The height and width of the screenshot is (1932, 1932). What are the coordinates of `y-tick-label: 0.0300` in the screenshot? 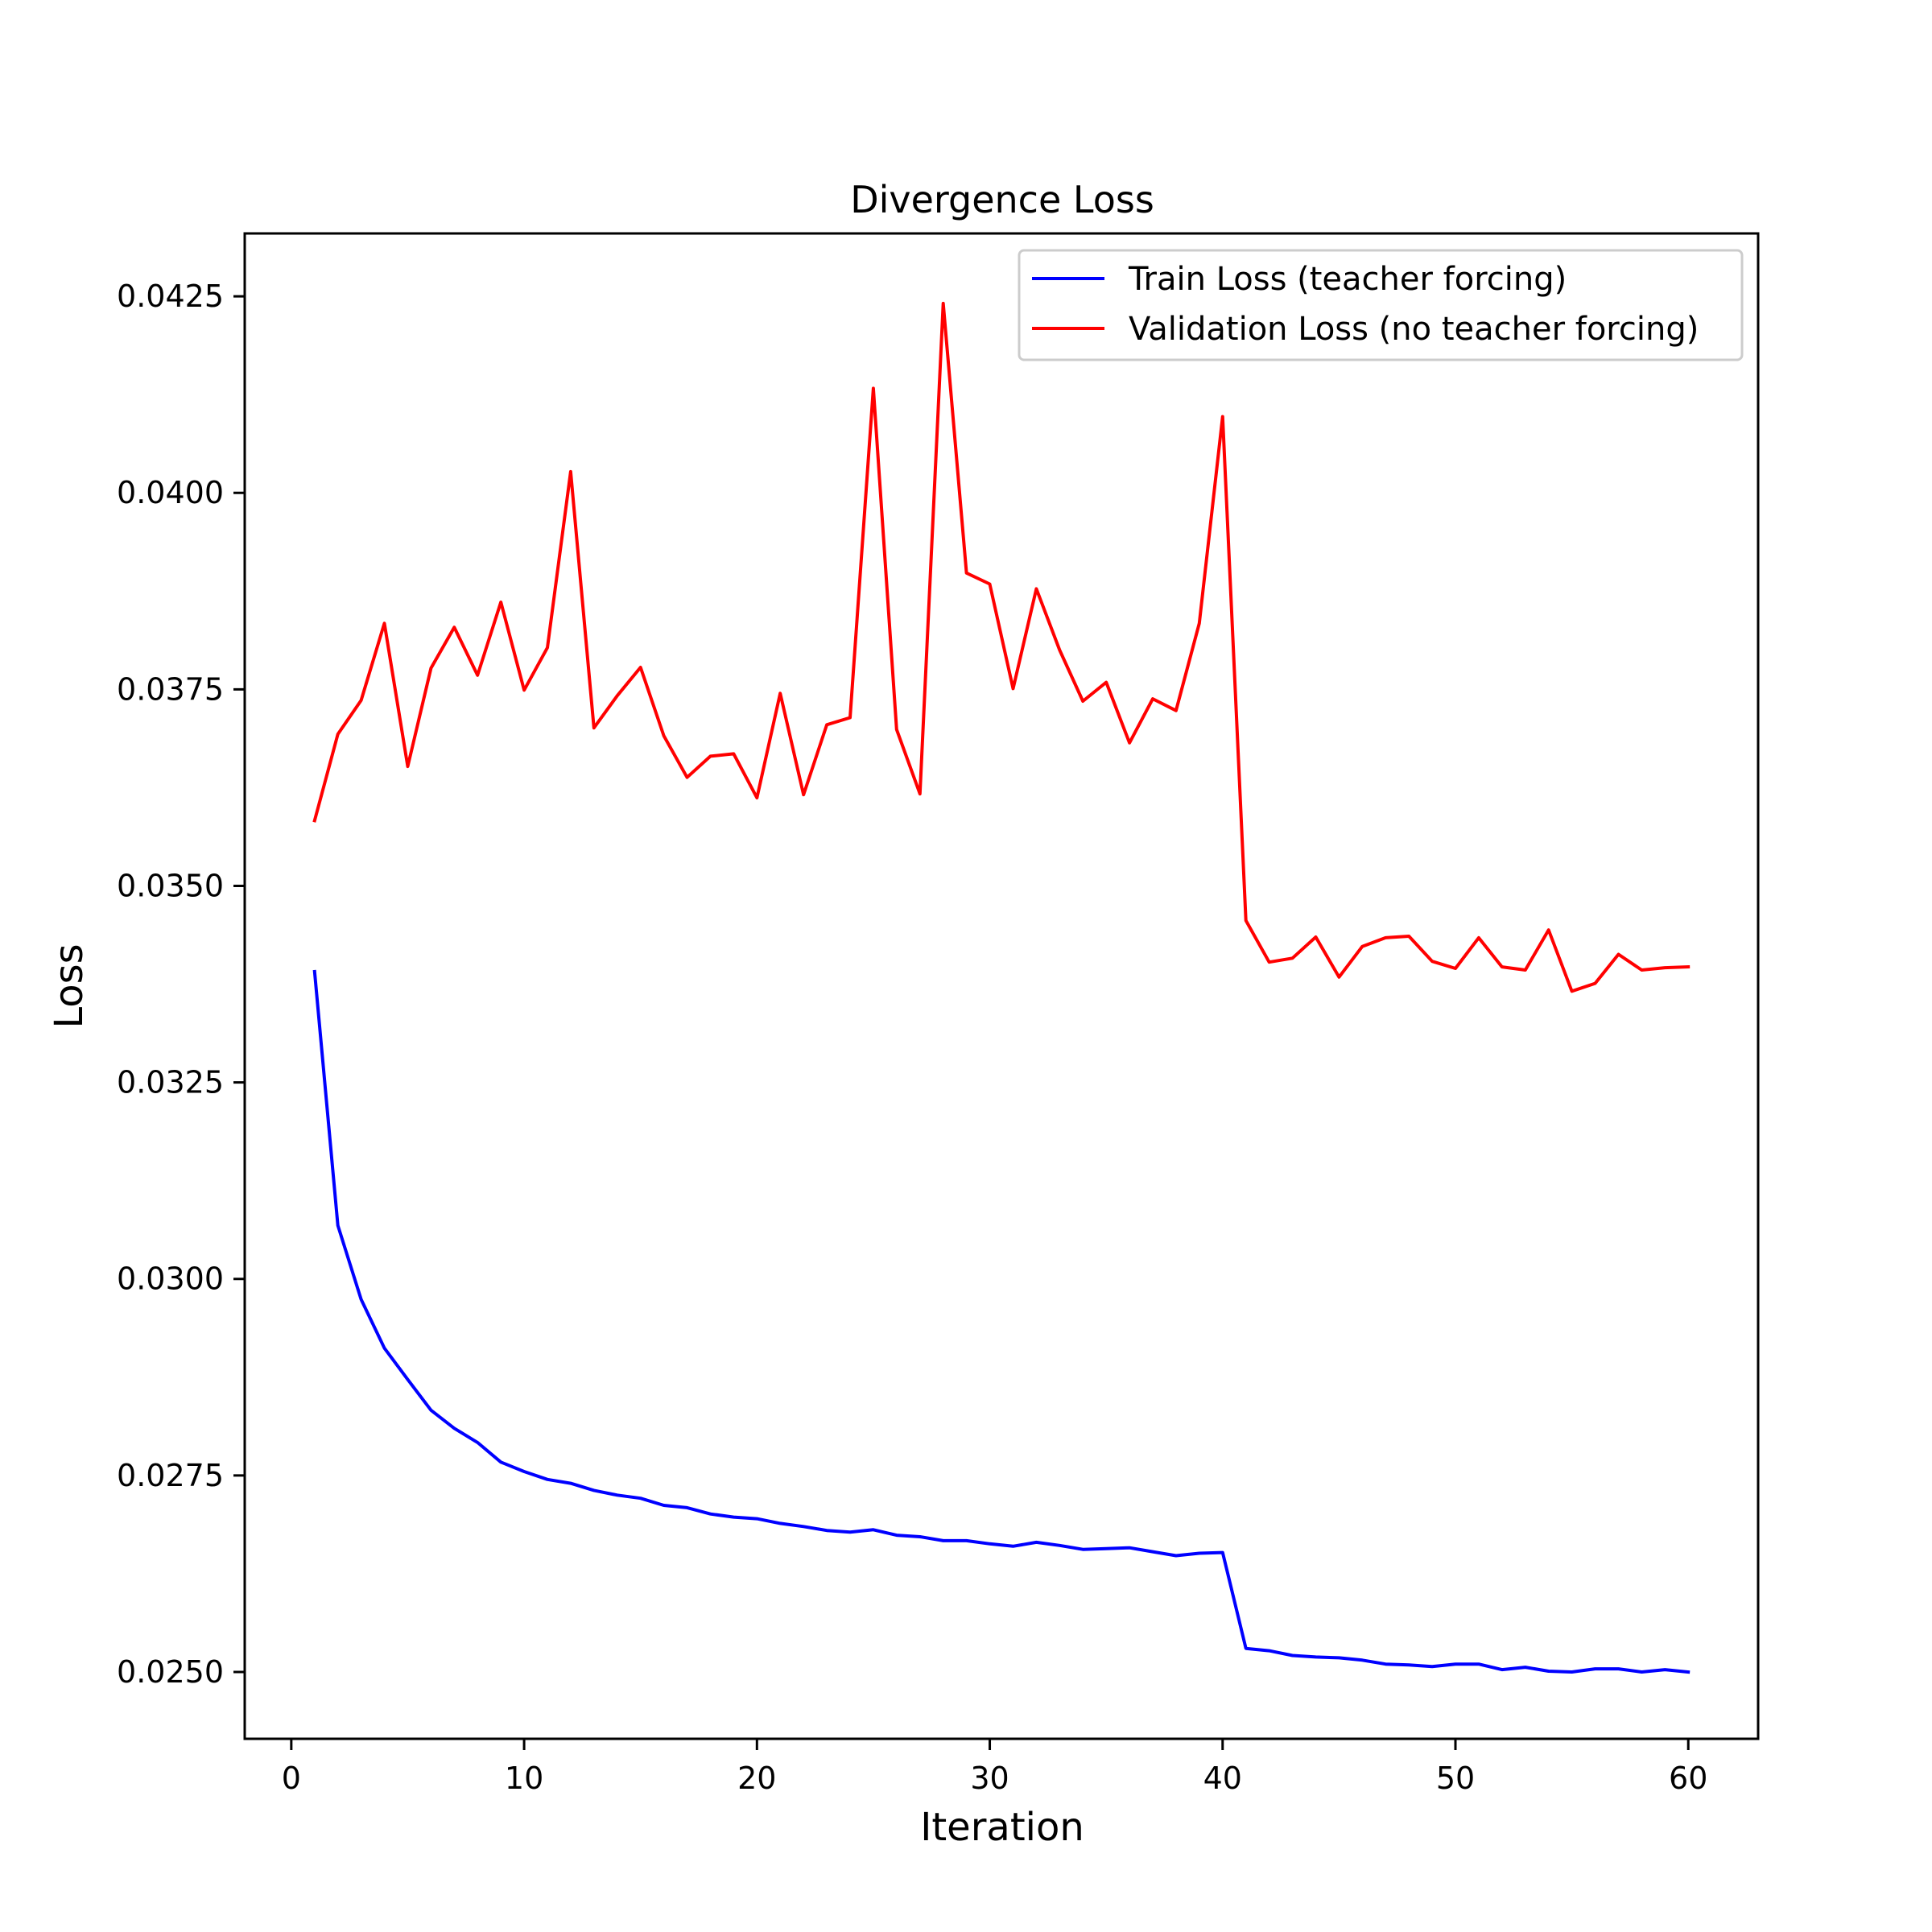 It's located at (170, 1279).